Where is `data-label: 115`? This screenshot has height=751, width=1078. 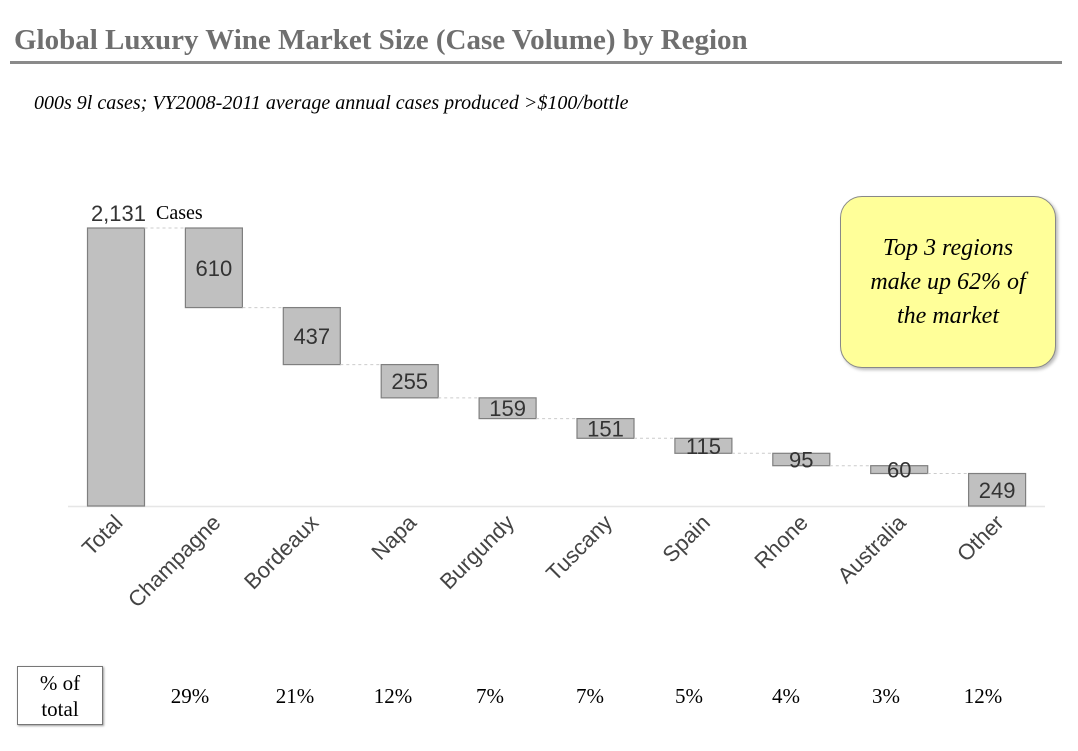 data-label: 115 is located at coordinates (703, 446).